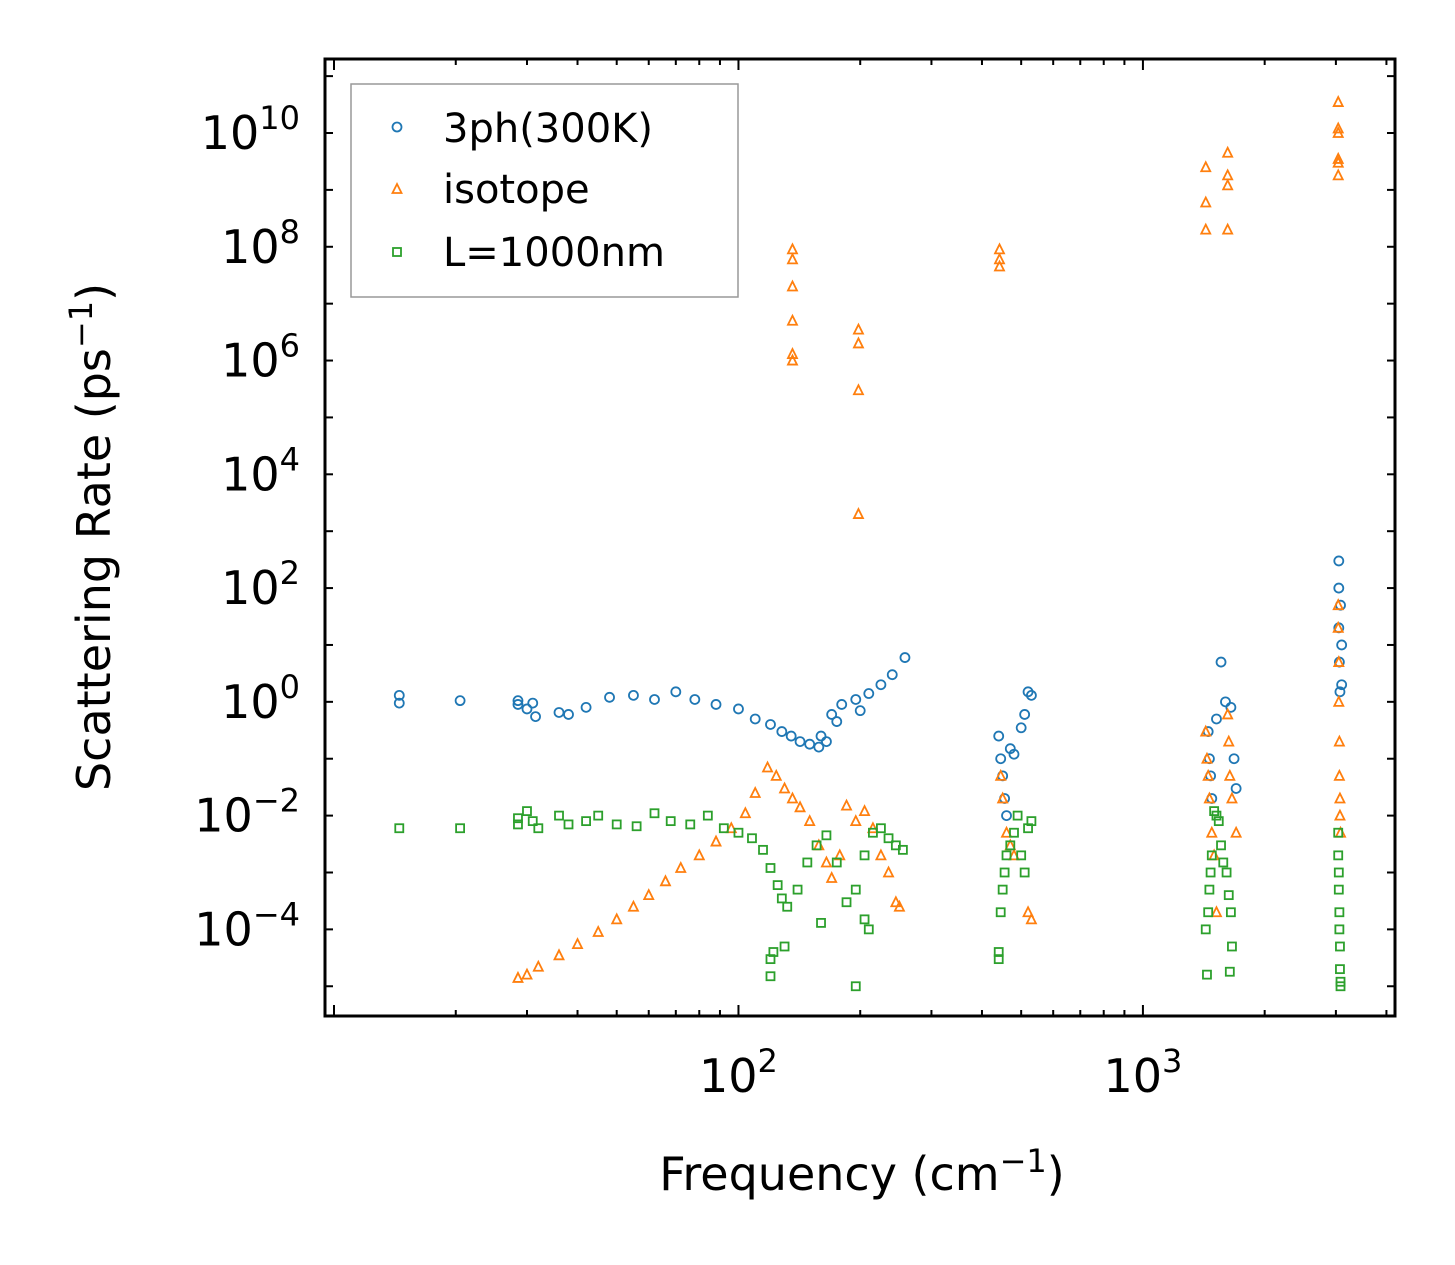  Describe the element at coordinates (247, 812) in the screenshot. I see `y-tick-label: 10−2` at that location.